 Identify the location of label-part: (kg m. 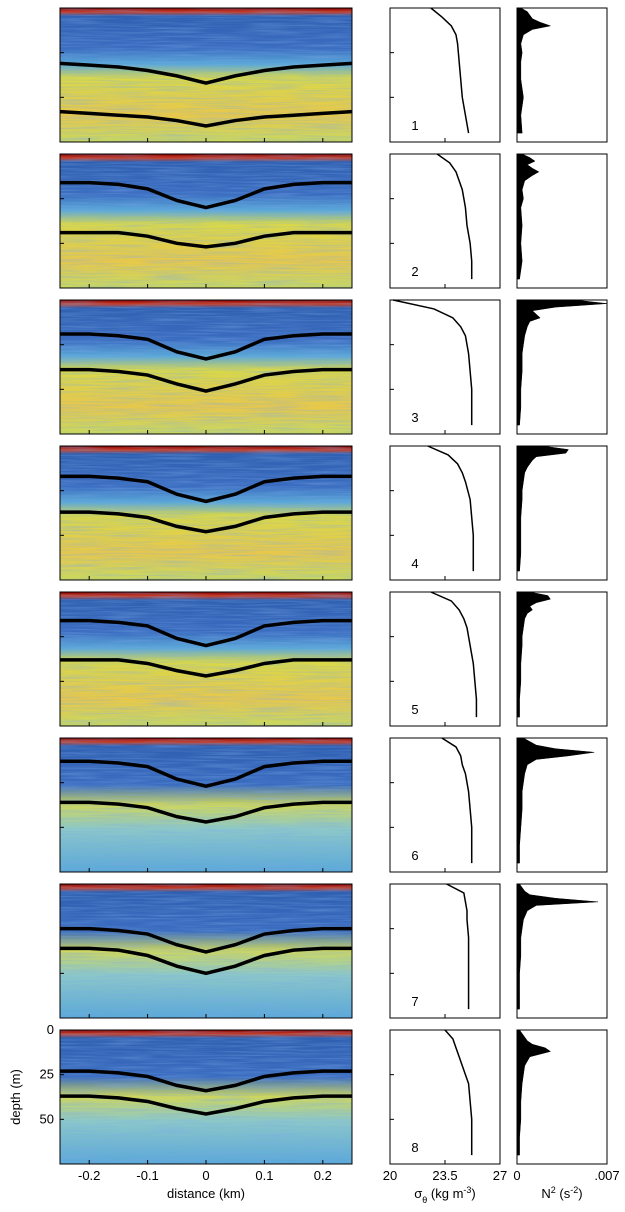
(445, 1193).